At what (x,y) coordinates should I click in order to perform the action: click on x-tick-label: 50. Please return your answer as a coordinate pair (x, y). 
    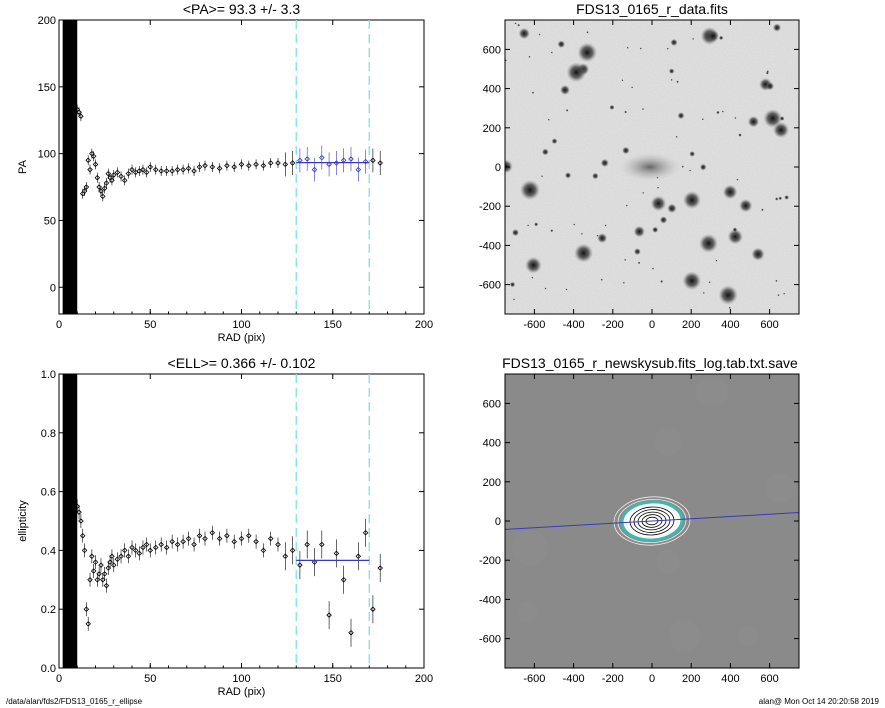
    Looking at the image, I should click on (150, 325).